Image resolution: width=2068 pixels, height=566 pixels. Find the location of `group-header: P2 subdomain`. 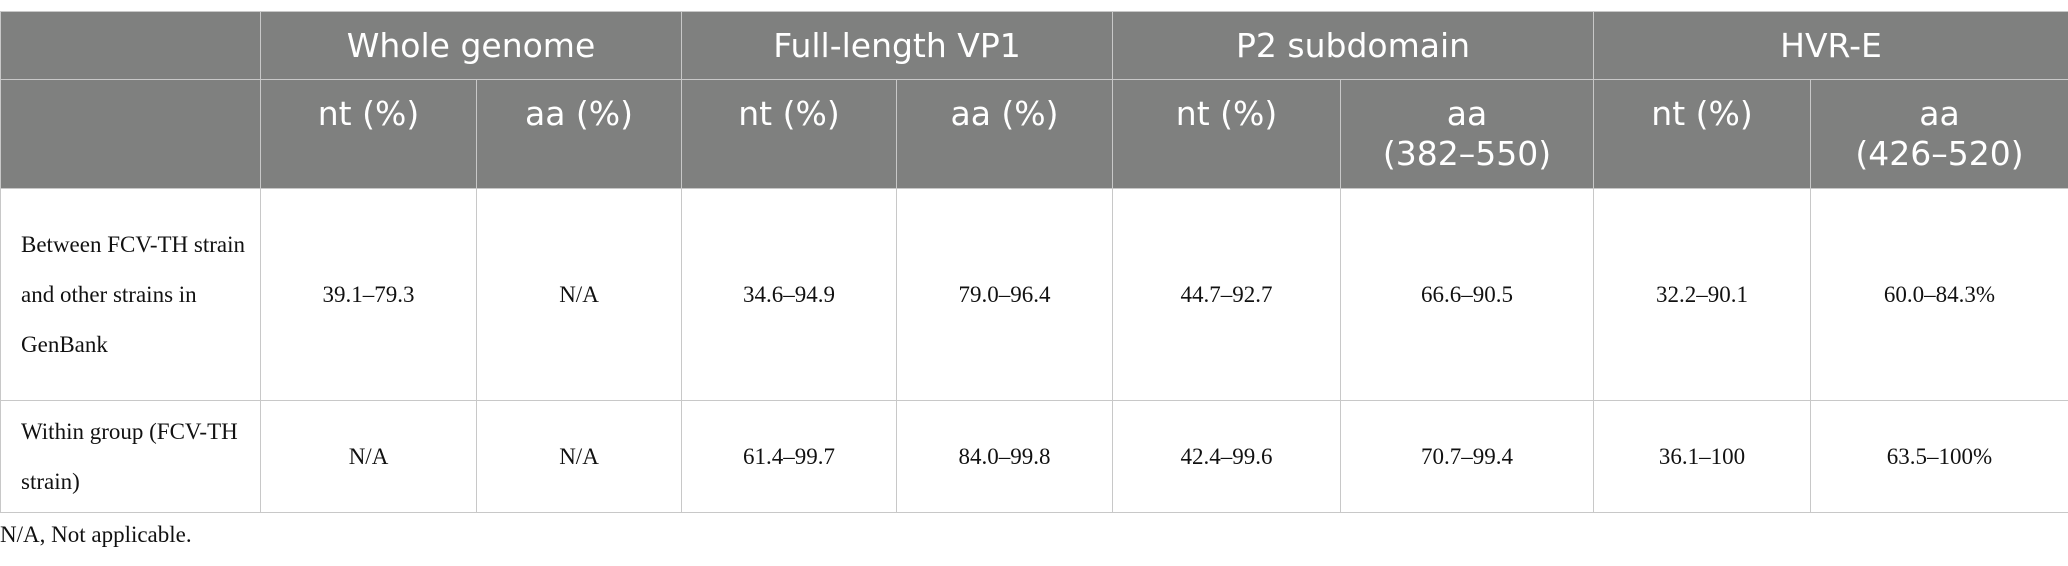

group-header: P2 subdomain is located at coordinates (1353, 45).